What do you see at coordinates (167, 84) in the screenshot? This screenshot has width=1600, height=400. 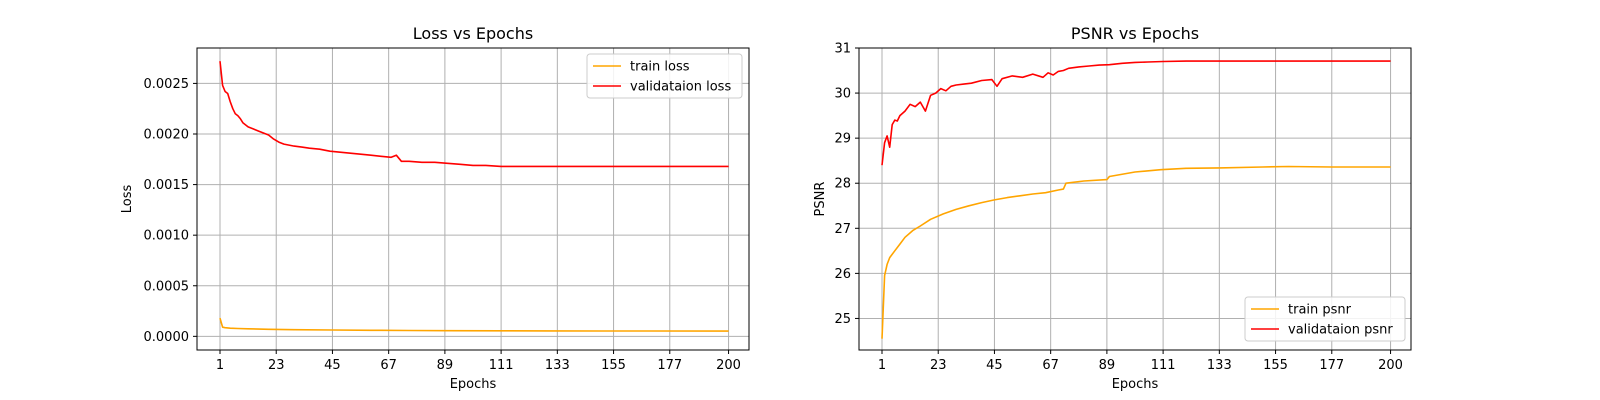 I see `y-tick-label: 0.0025` at bounding box center [167, 84].